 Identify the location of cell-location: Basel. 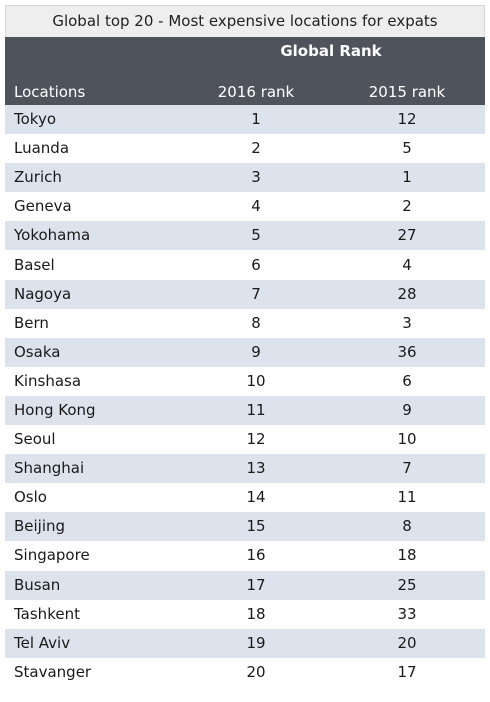
(107, 265).